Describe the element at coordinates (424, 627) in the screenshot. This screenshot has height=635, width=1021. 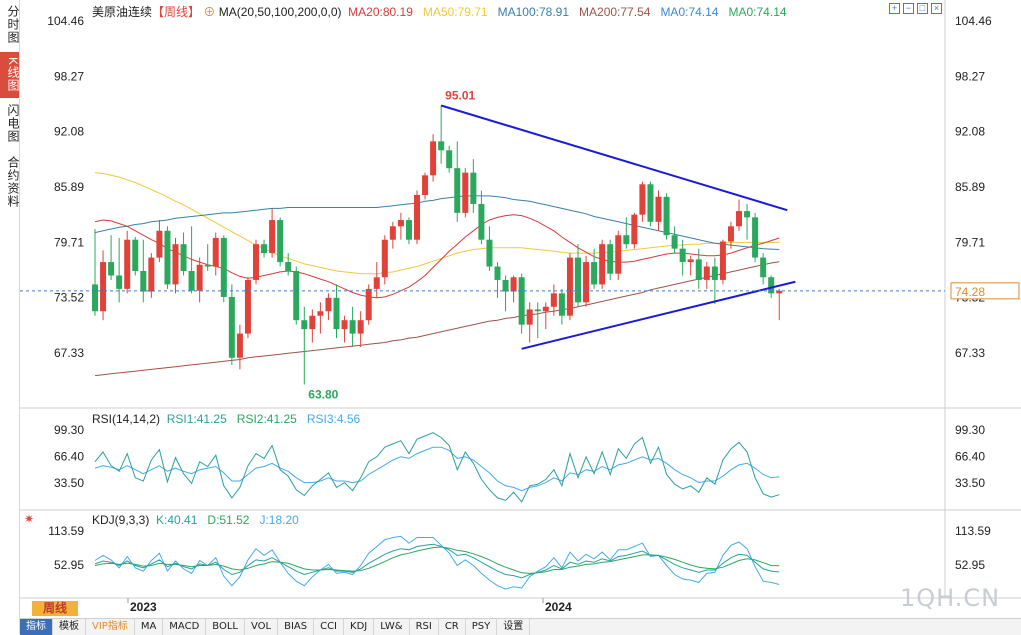
I see `tab-rsi: RSI` at that location.